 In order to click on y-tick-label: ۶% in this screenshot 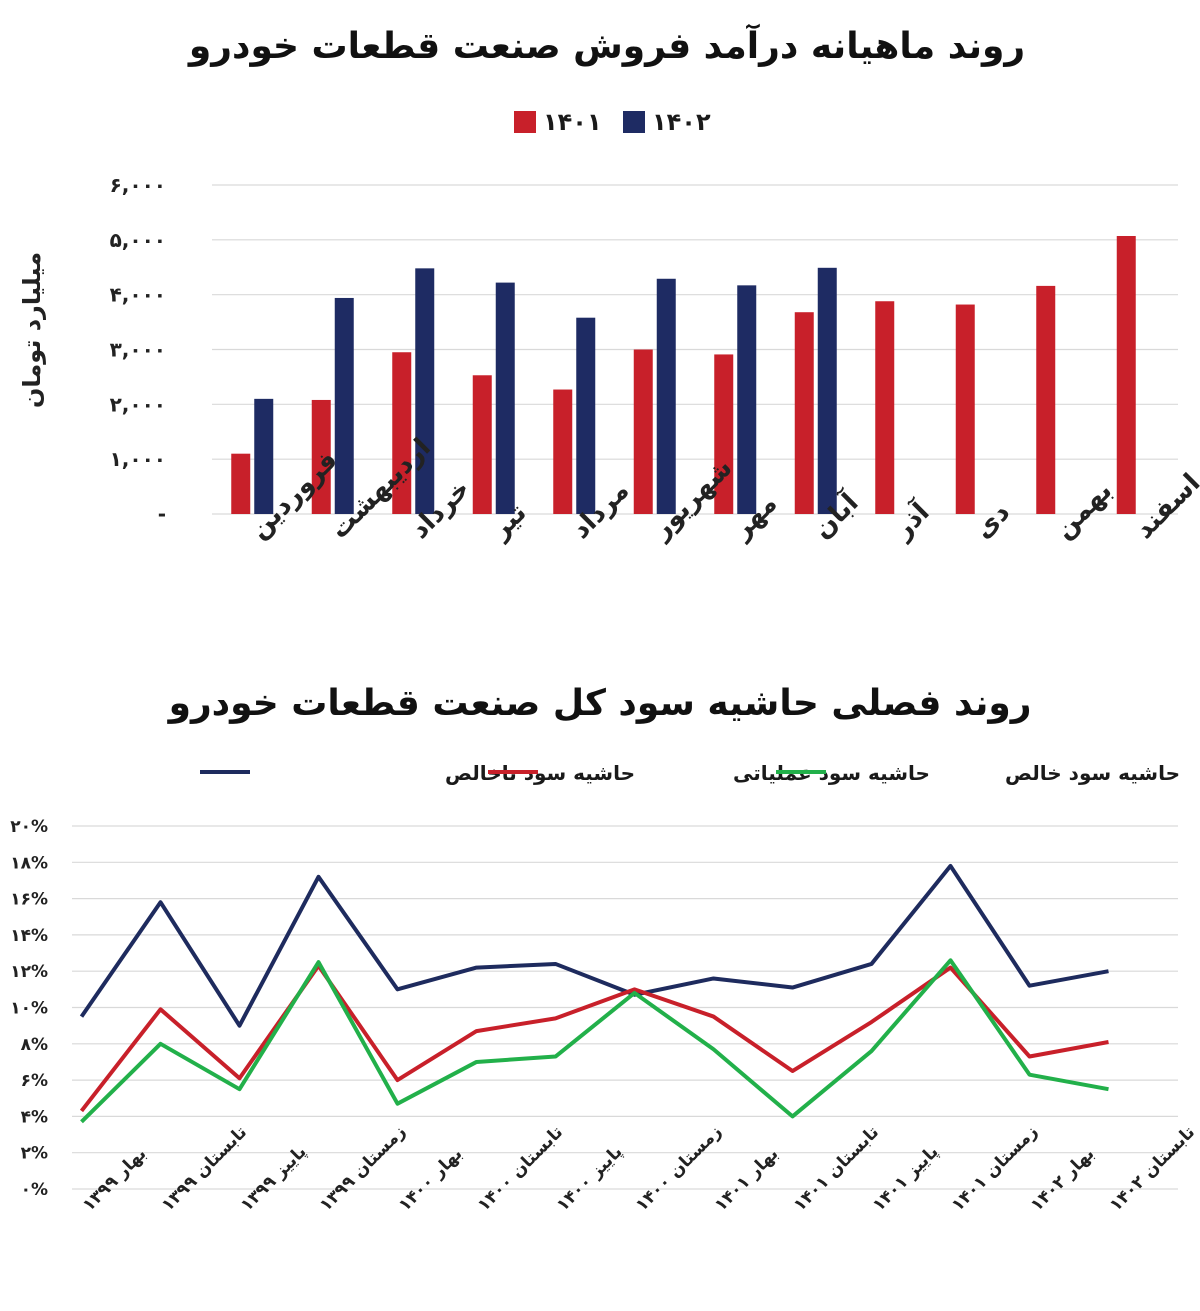, I will do `click(34, 1081)`.